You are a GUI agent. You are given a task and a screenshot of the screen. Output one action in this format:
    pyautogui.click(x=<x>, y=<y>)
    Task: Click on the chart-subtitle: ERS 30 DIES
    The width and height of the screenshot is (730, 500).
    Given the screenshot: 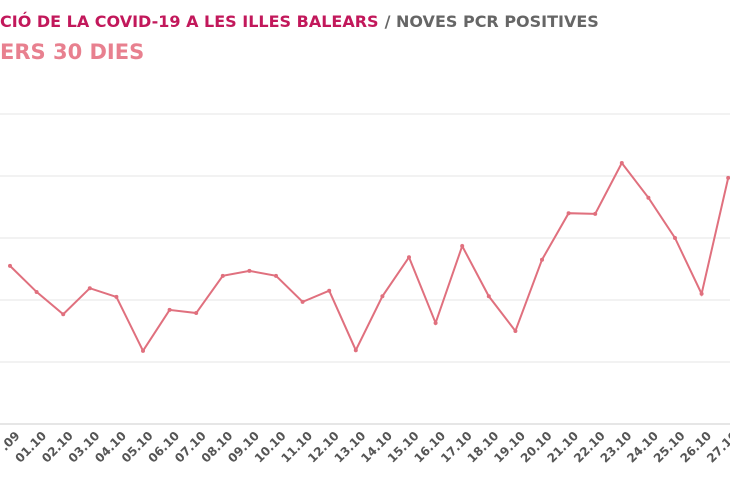 What is the action you would take?
    pyautogui.click(x=72, y=52)
    